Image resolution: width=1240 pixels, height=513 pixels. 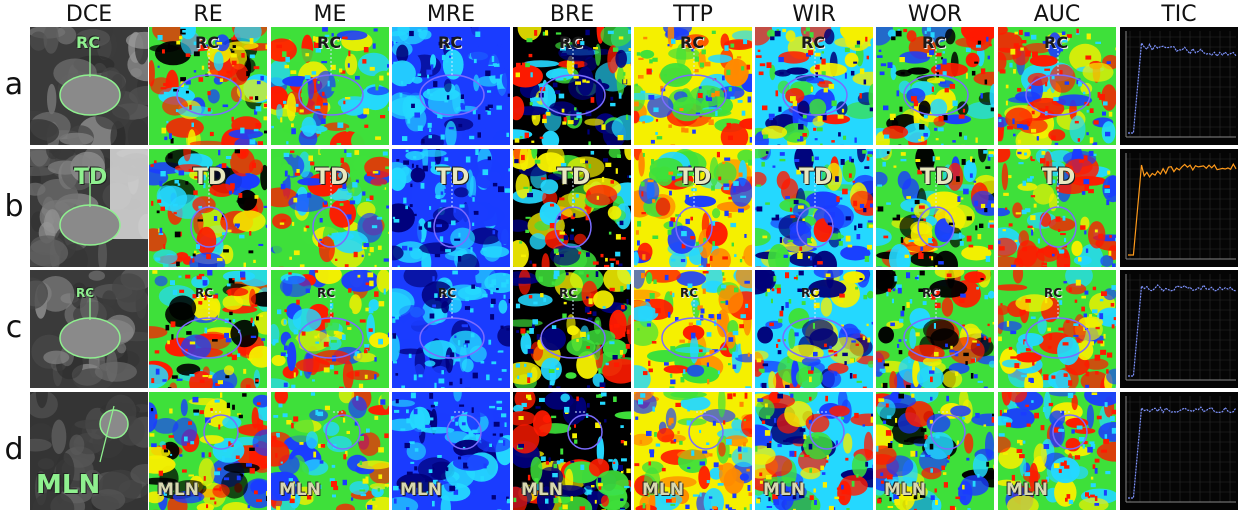 I want to click on map-b-me: TD, so click(x=330, y=208).